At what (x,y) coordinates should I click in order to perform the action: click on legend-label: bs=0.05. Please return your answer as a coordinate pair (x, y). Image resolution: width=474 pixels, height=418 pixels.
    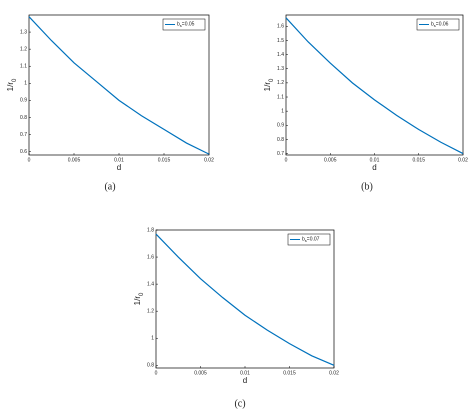
    Looking at the image, I should click on (186, 25).